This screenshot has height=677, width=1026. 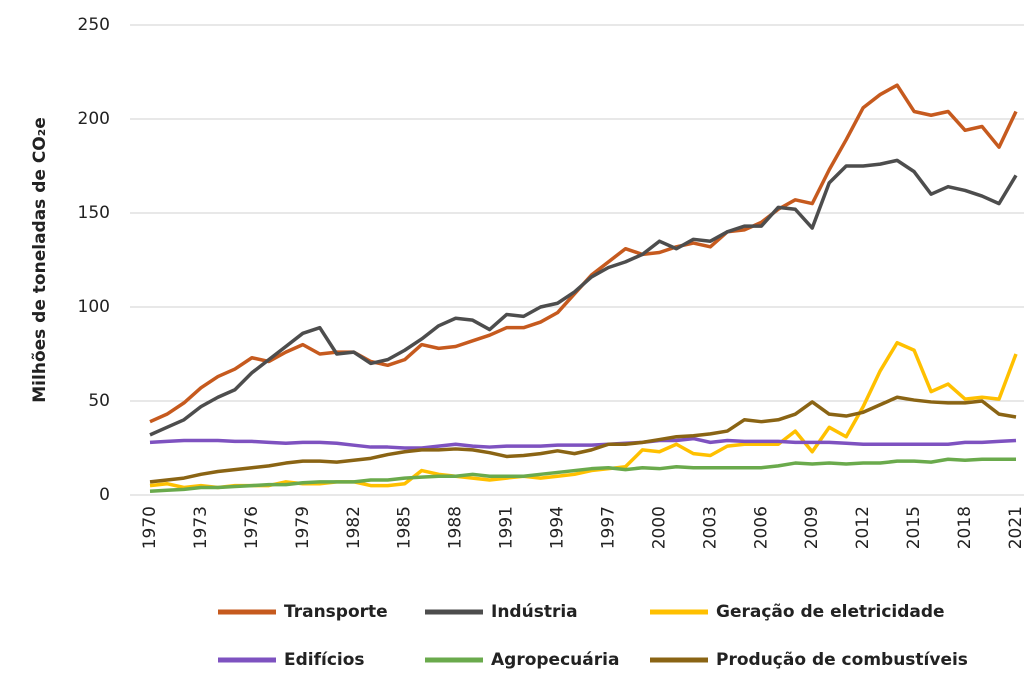 I want to click on y-tick-label: 150, so click(x=94, y=213).